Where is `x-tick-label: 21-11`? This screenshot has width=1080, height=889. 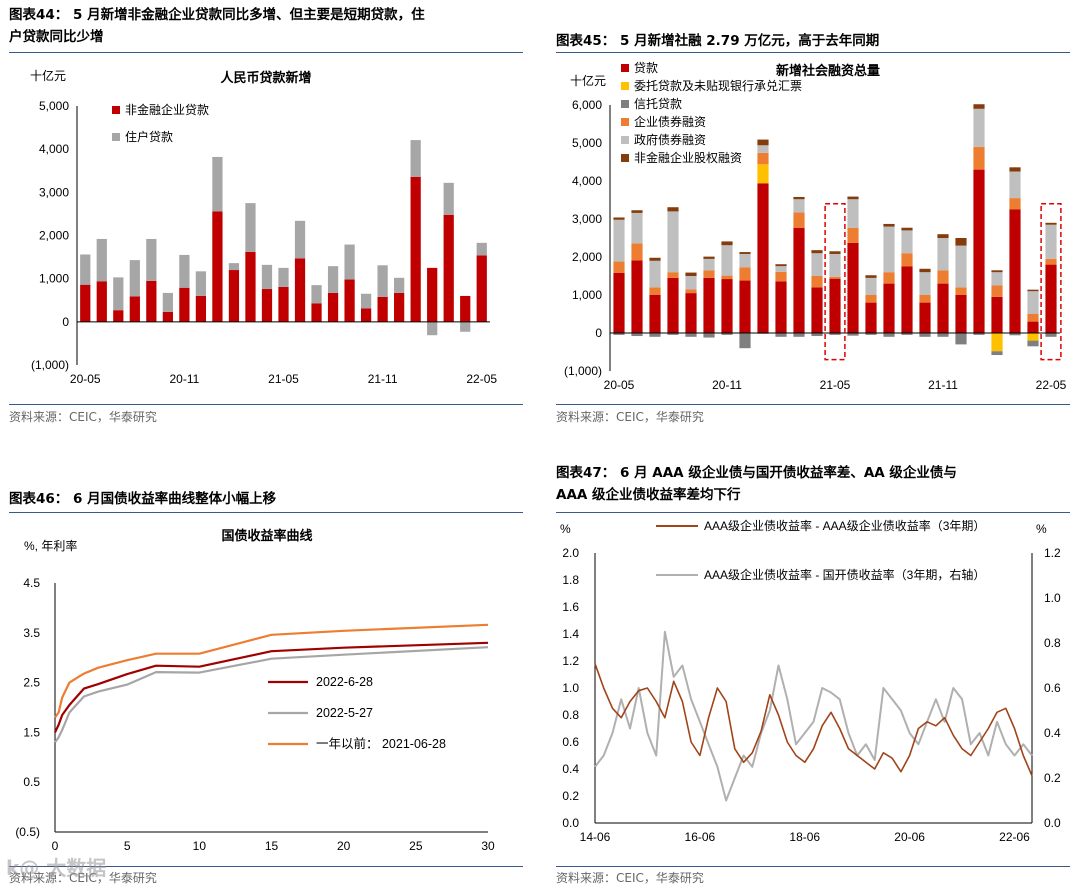 x-tick-label: 21-11 is located at coordinates (383, 379).